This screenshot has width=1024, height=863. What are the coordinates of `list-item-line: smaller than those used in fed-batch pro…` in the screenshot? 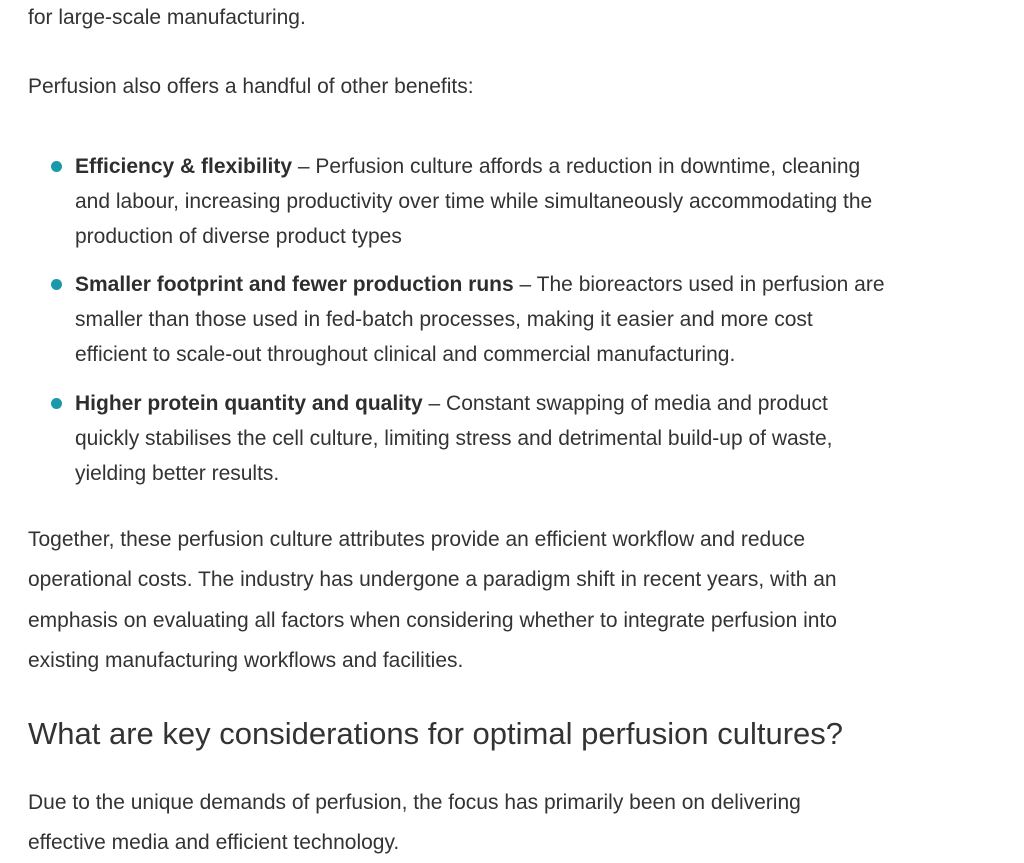 It's located at (444, 319).